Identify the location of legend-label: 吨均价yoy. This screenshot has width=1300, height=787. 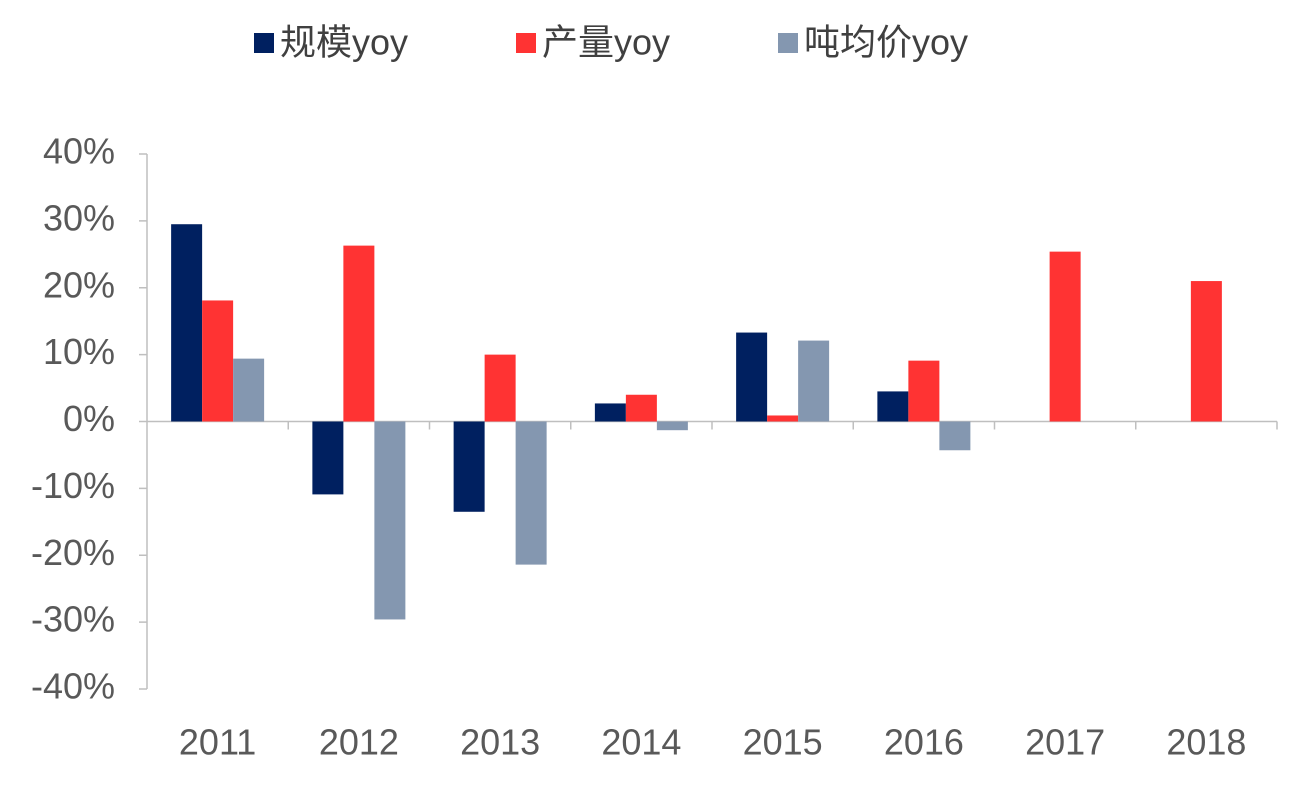
(886, 42).